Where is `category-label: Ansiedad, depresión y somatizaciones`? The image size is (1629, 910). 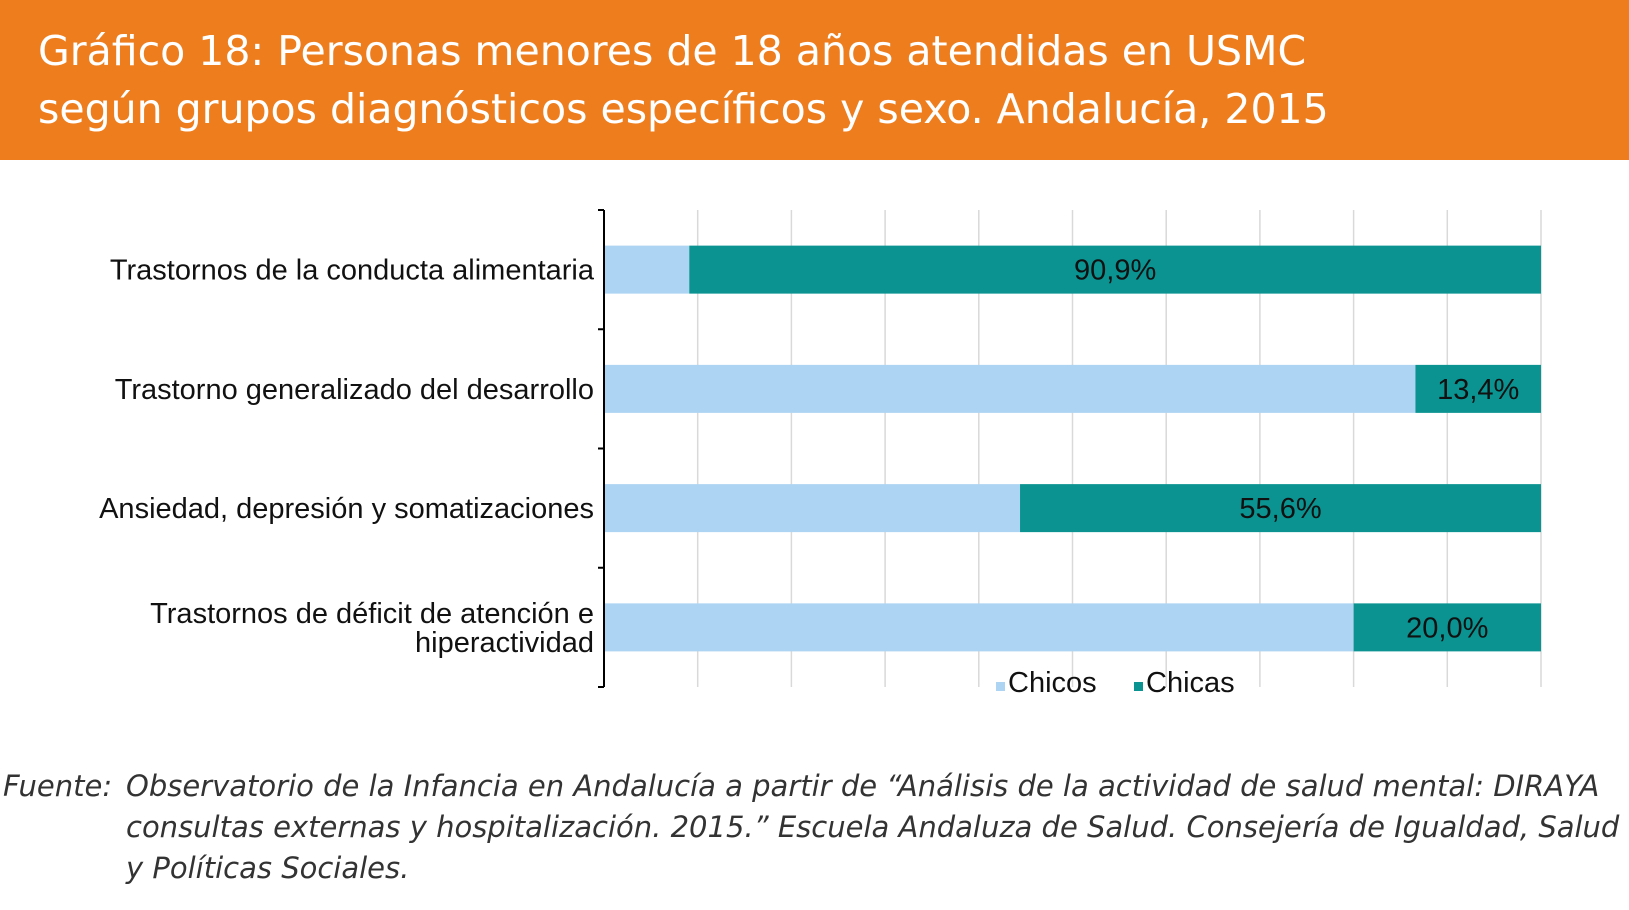
category-label: Ansiedad, depresión y somatizaciones is located at coordinates (346, 509).